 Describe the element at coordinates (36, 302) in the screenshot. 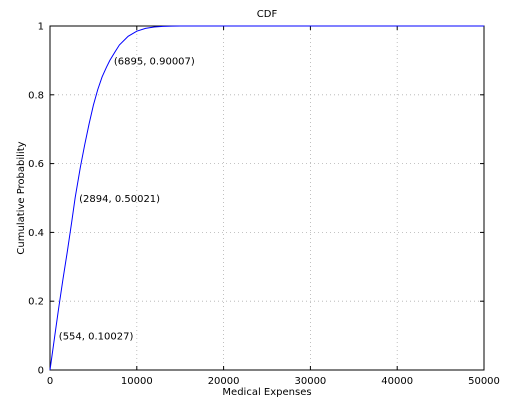

I see `y-tick-label: 0.2` at that location.